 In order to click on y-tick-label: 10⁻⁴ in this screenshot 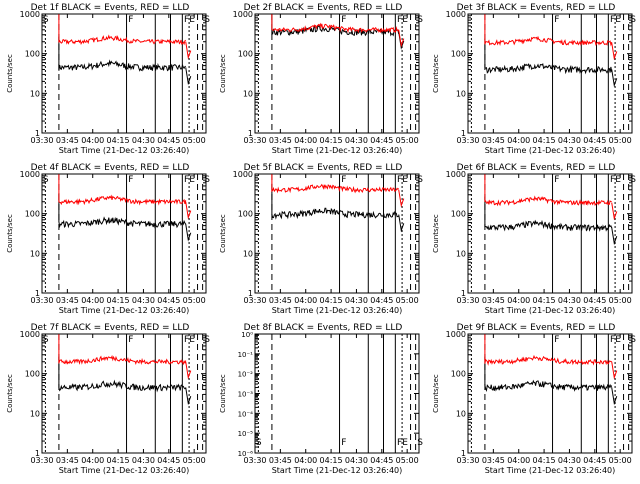, I will do `click(246, 414)`.